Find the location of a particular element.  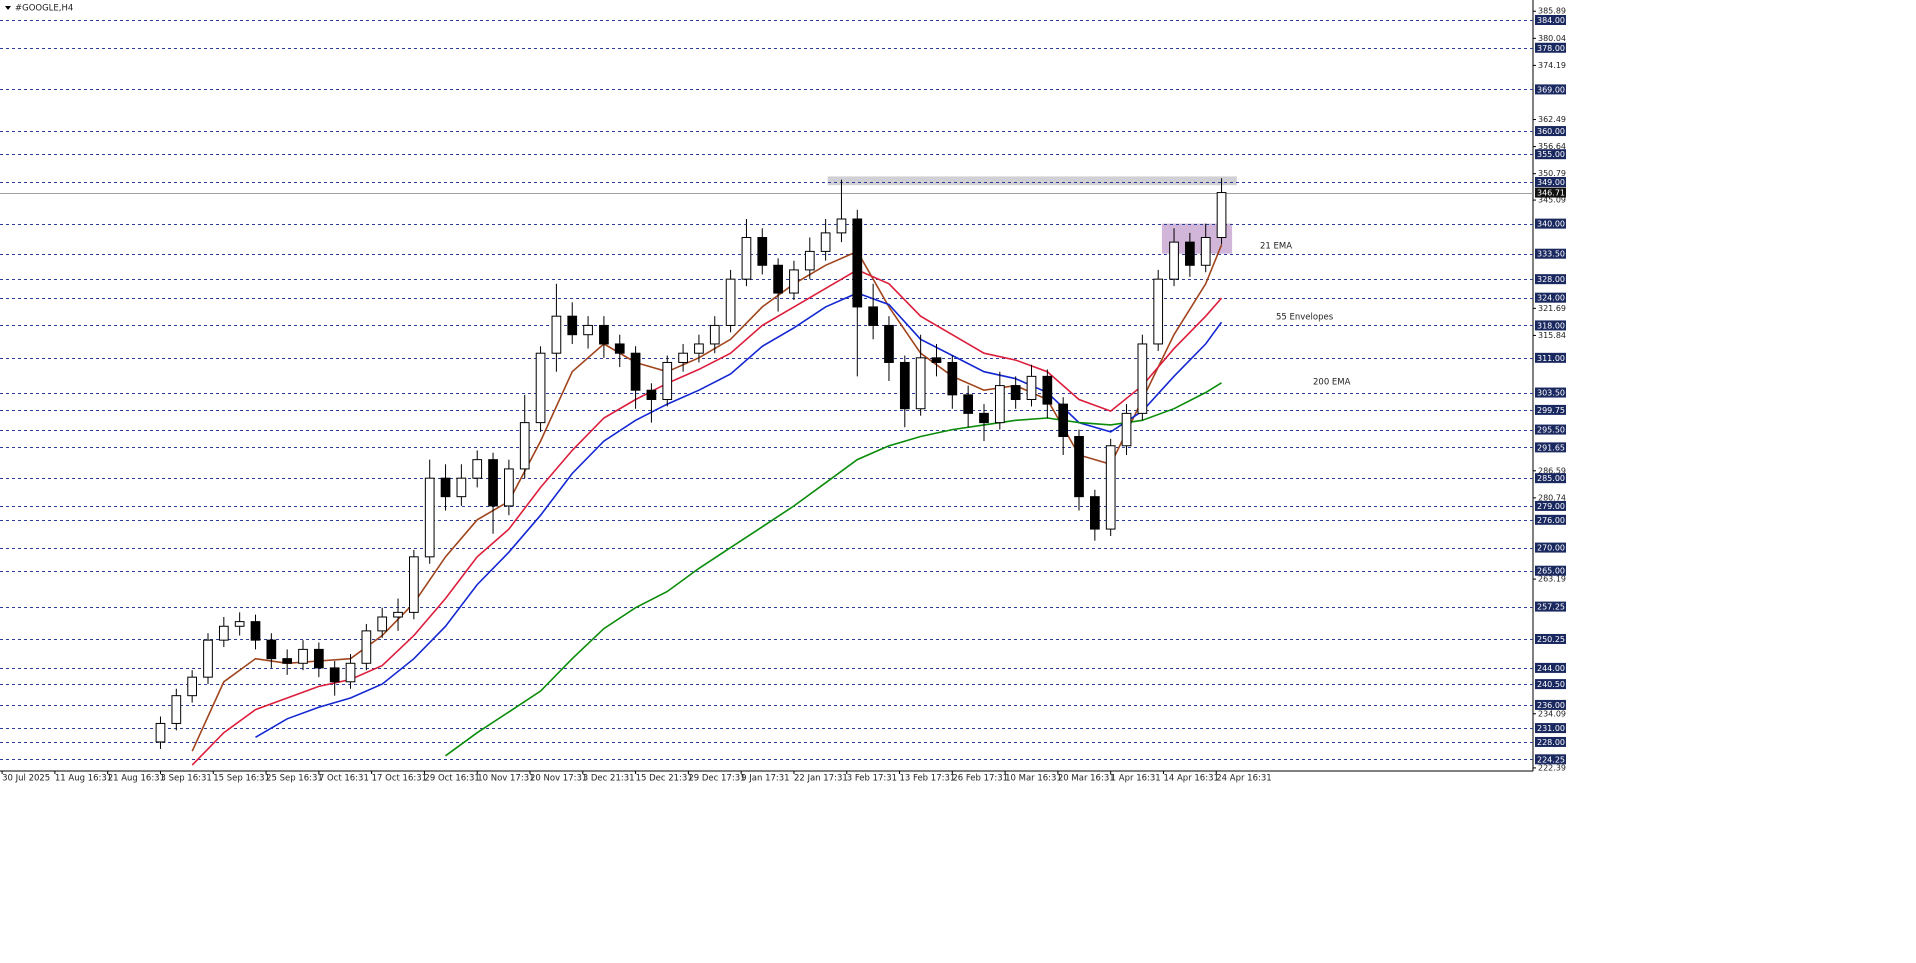

level-label: 295.50 is located at coordinates (1551, 430).